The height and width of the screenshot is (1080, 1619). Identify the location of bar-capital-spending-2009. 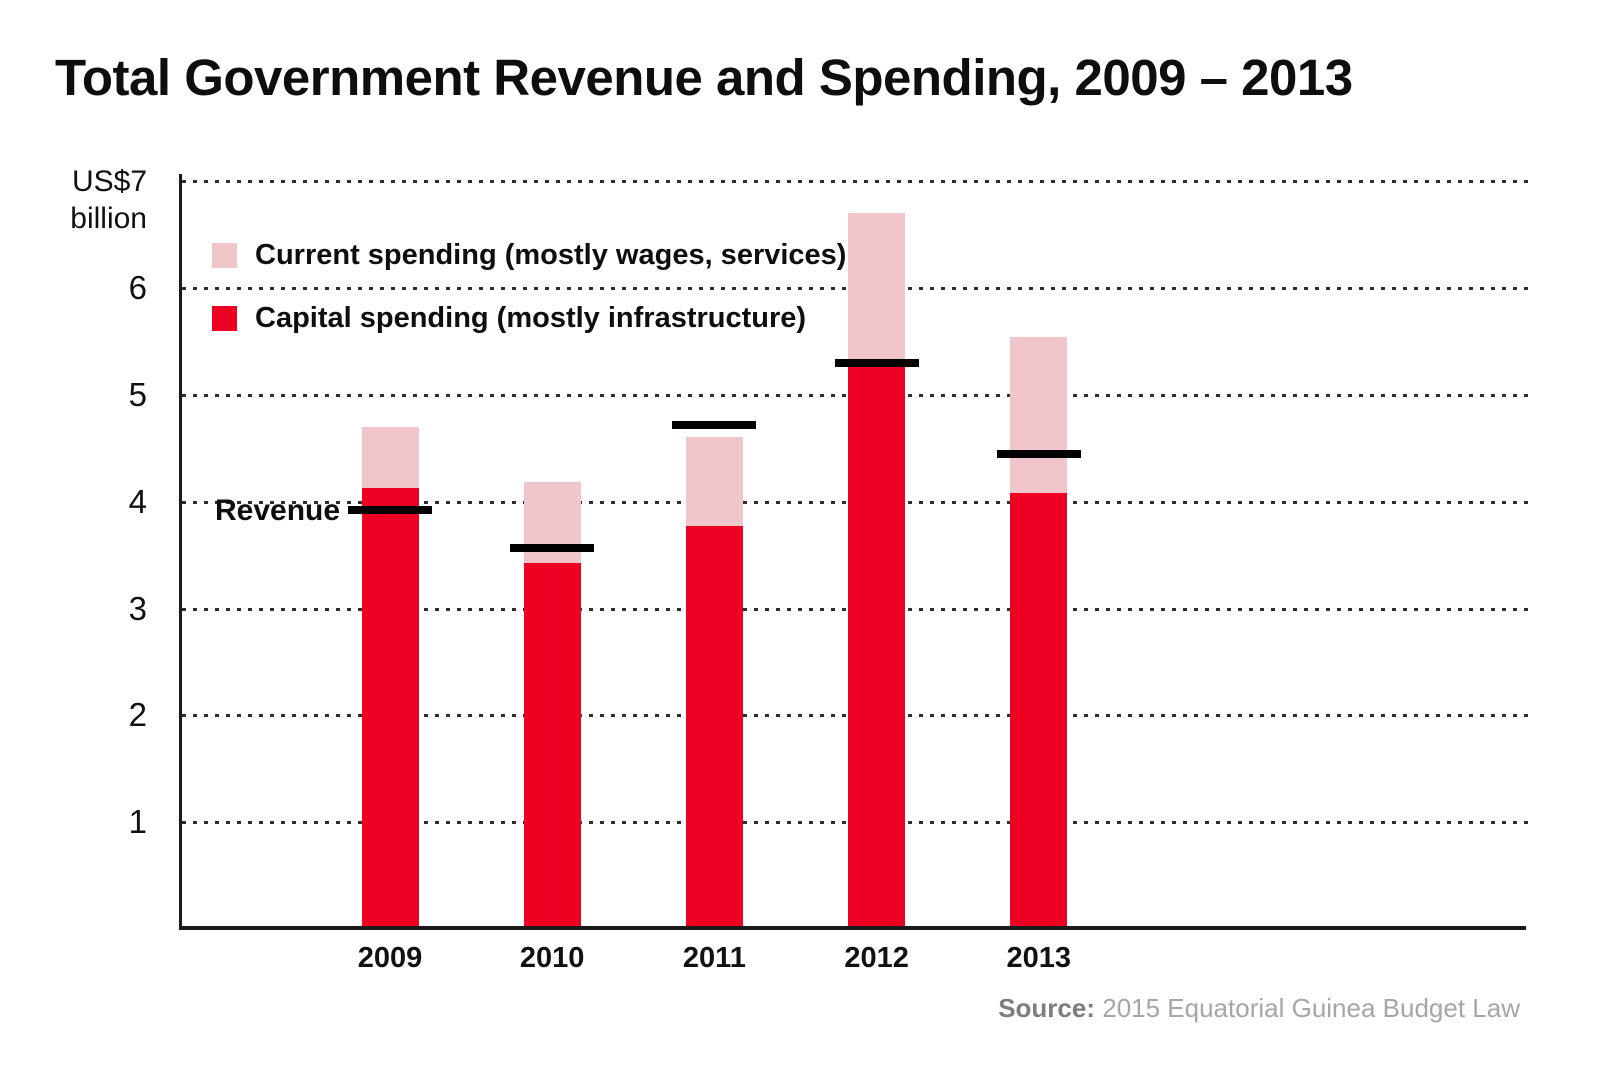
(390, 708).